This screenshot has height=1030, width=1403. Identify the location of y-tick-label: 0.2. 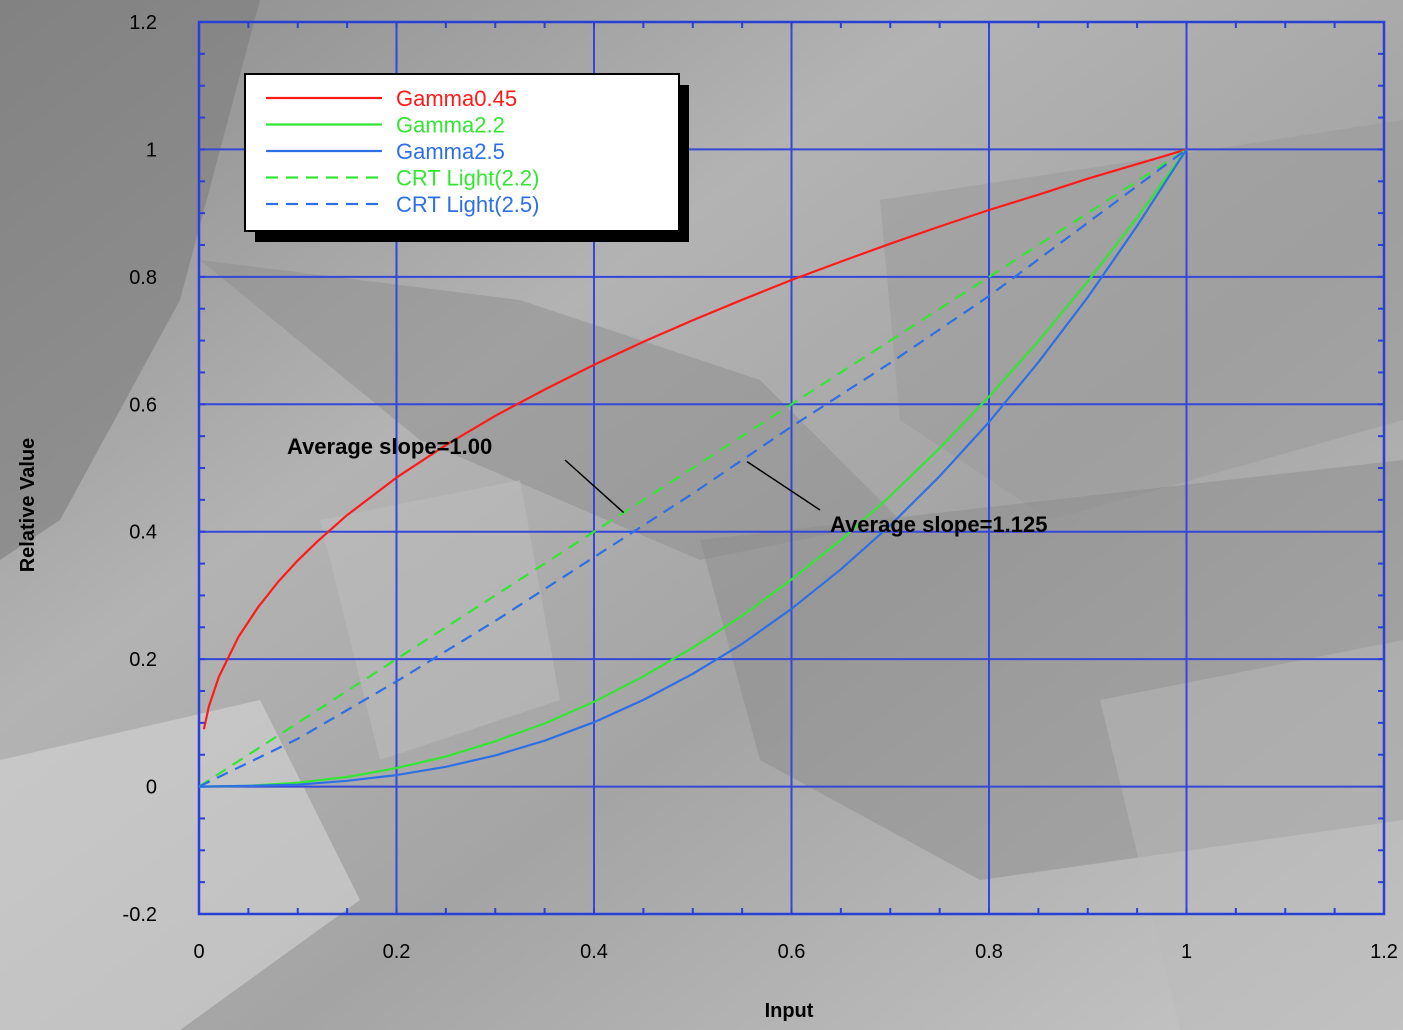
(143, 660).